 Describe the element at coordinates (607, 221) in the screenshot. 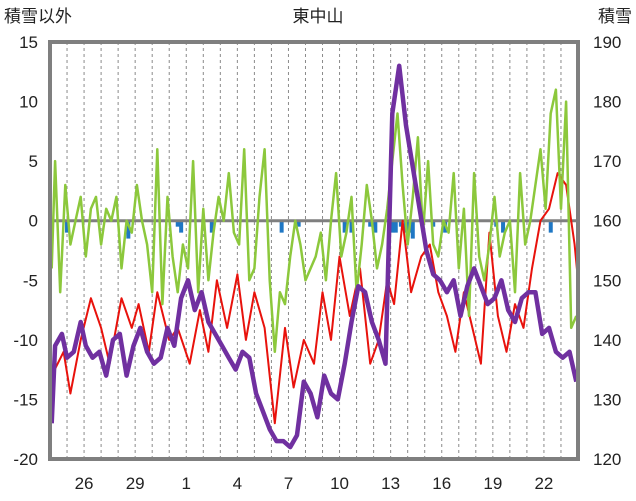

I see `right-tick-label: 160` at that location.